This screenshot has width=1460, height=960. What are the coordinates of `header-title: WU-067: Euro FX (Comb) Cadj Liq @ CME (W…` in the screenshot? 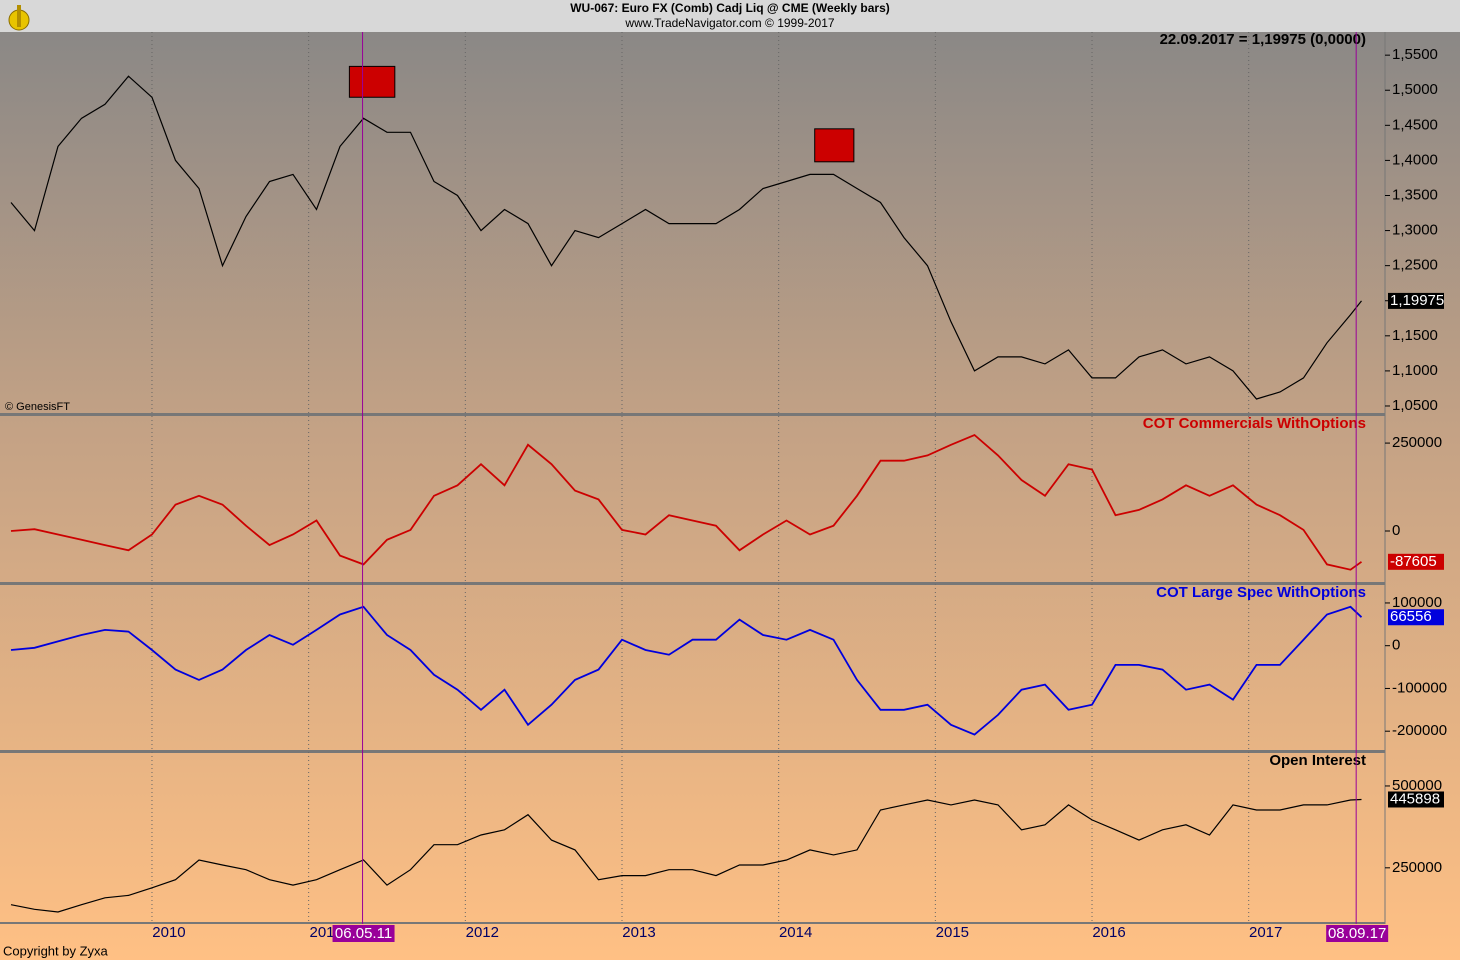 It's located at (730, 8).